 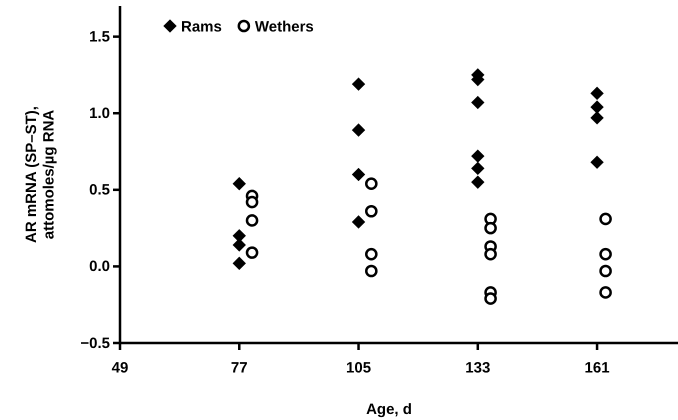 What do you see at coordinates (99, 37) in the screenshot?
I see `y-tick-label: 1.5` at bounding box center [99, 37].